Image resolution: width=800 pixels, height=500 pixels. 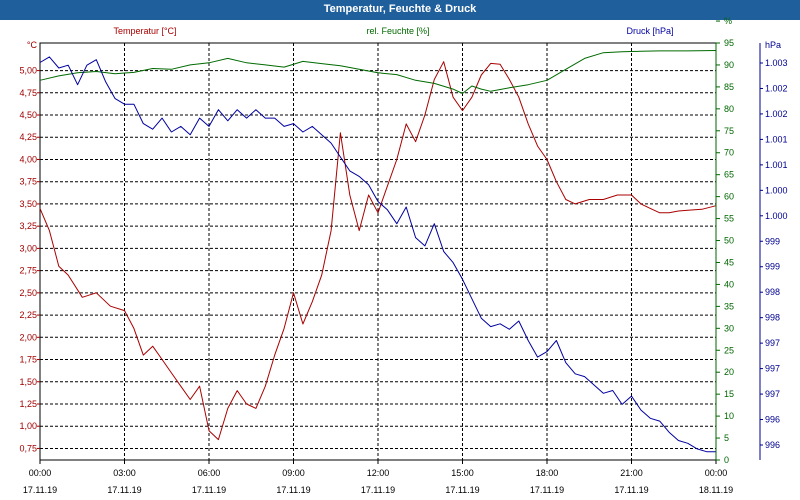 I want to click on humidity-tick-label: 95, so click(x=729, y=43).